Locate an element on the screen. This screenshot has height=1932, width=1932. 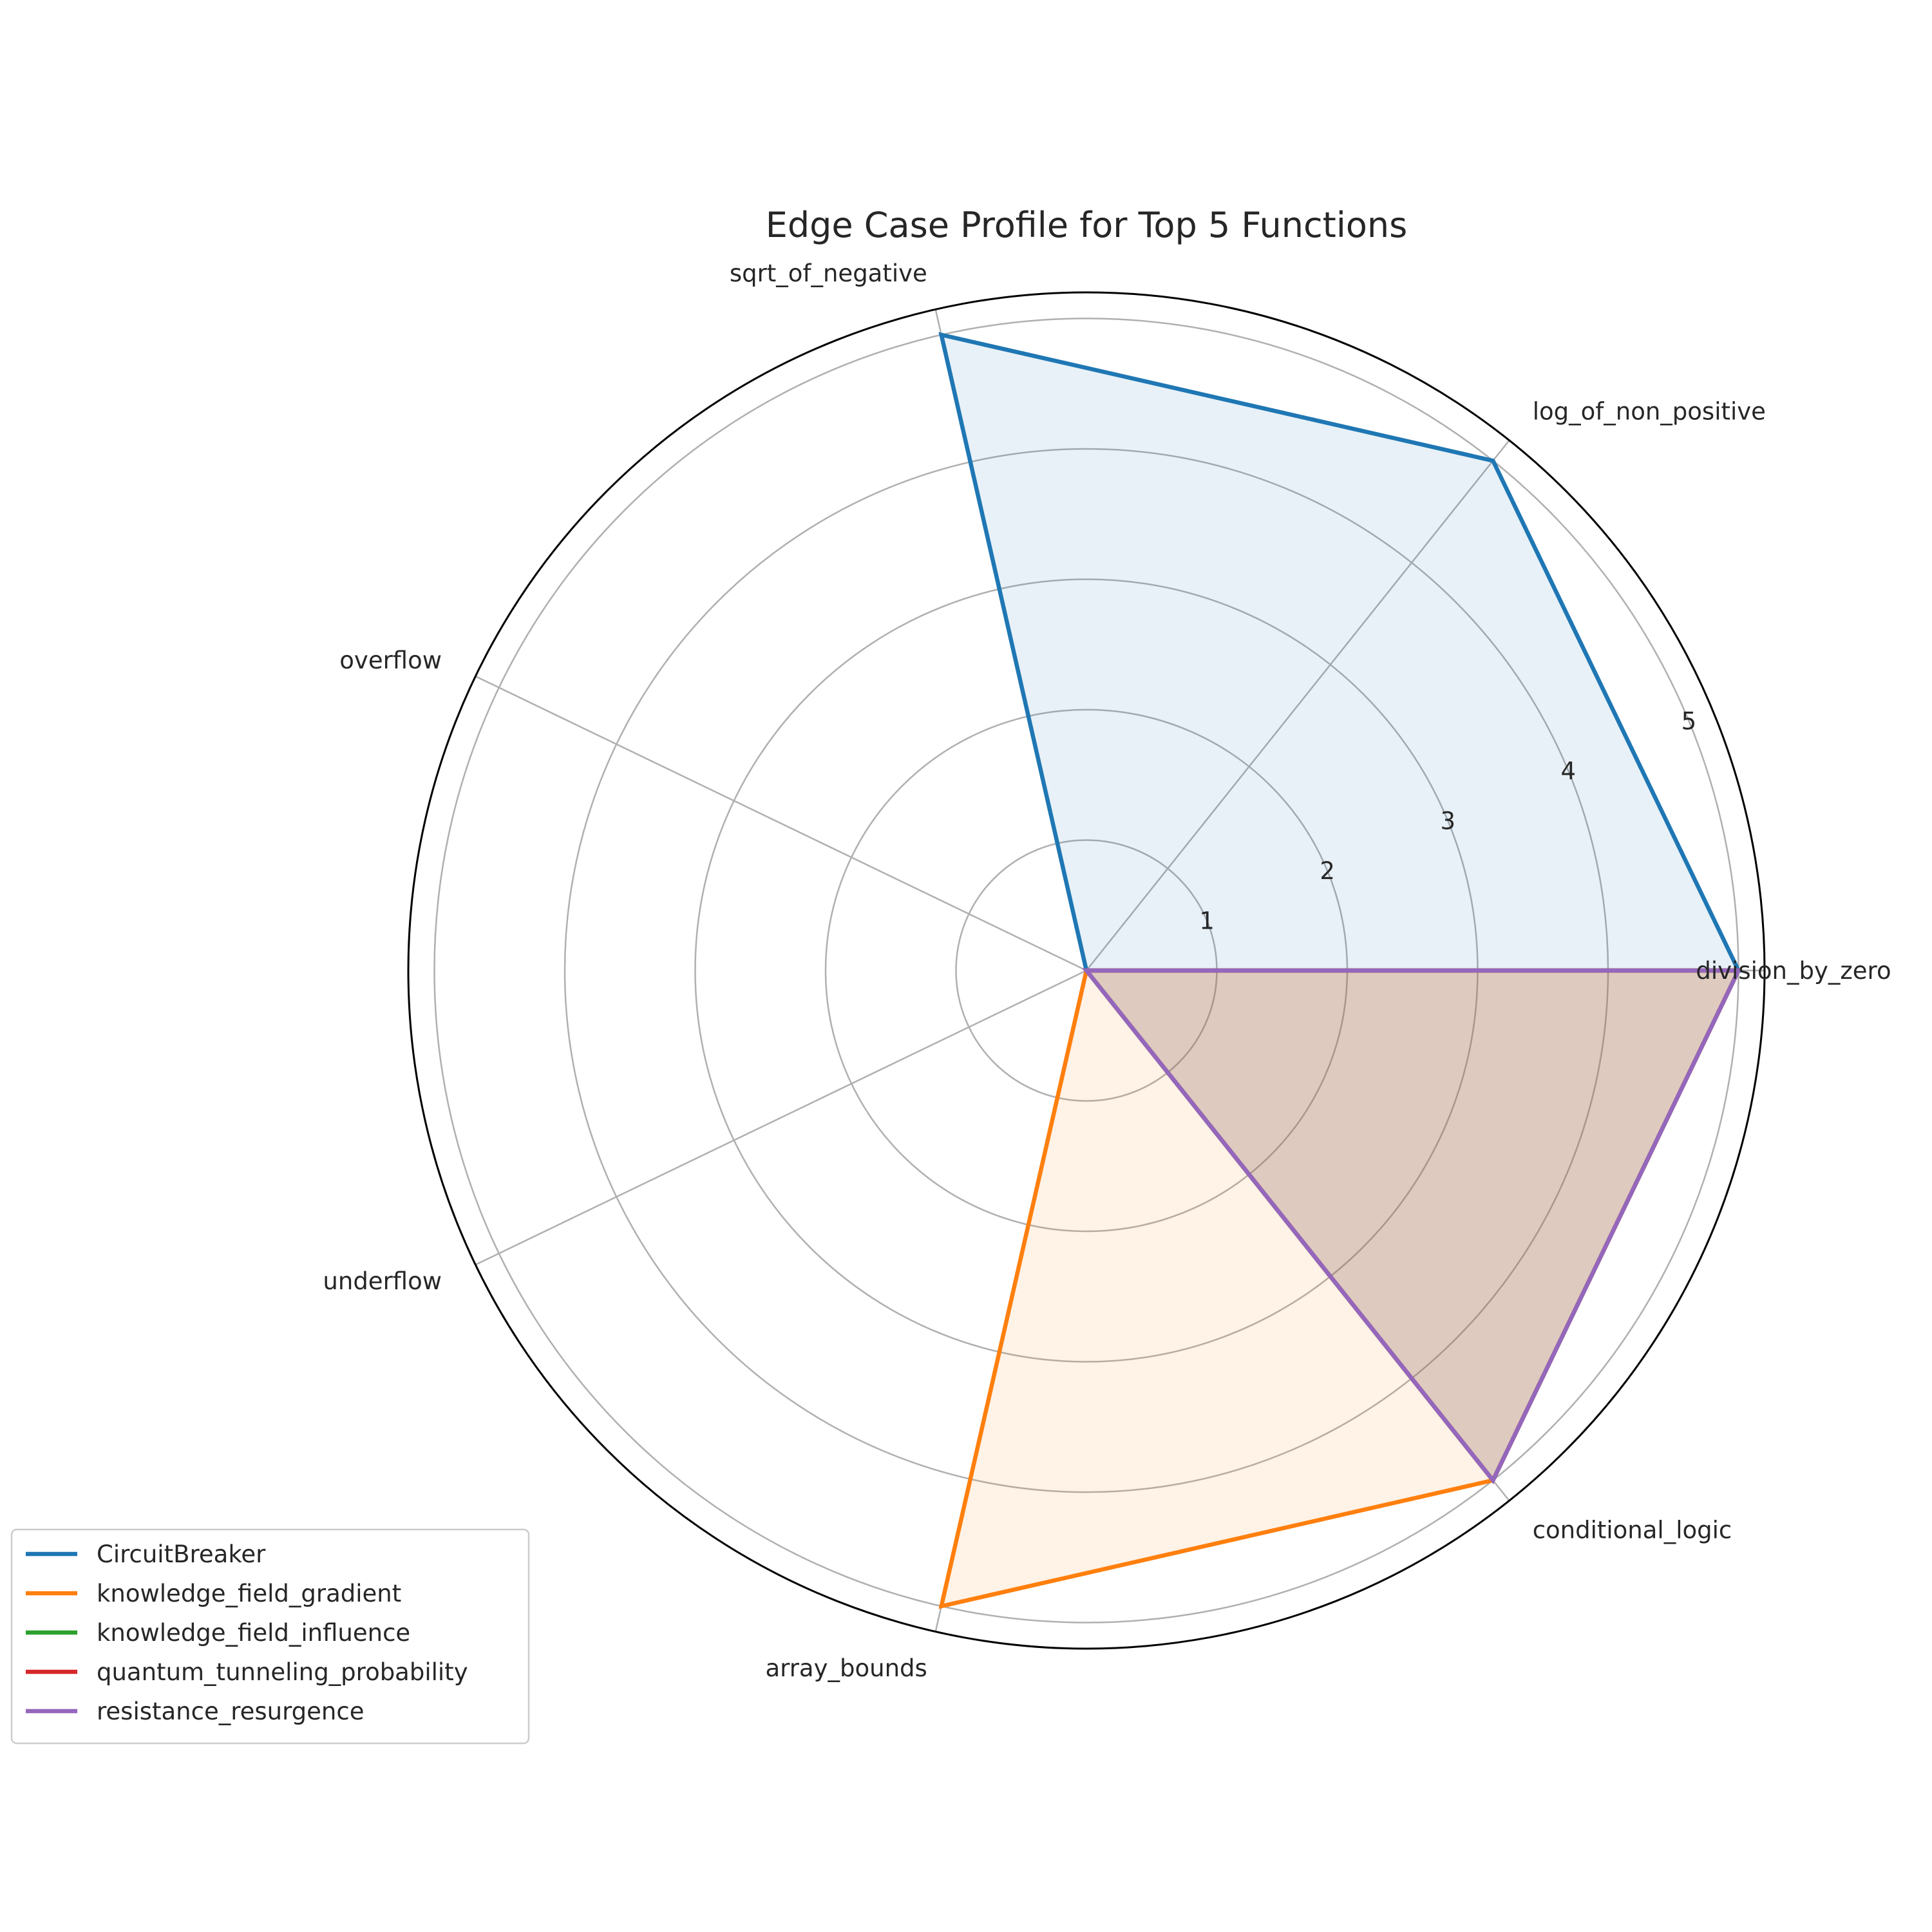
legend-frame is located at coordinates (270, 1636).